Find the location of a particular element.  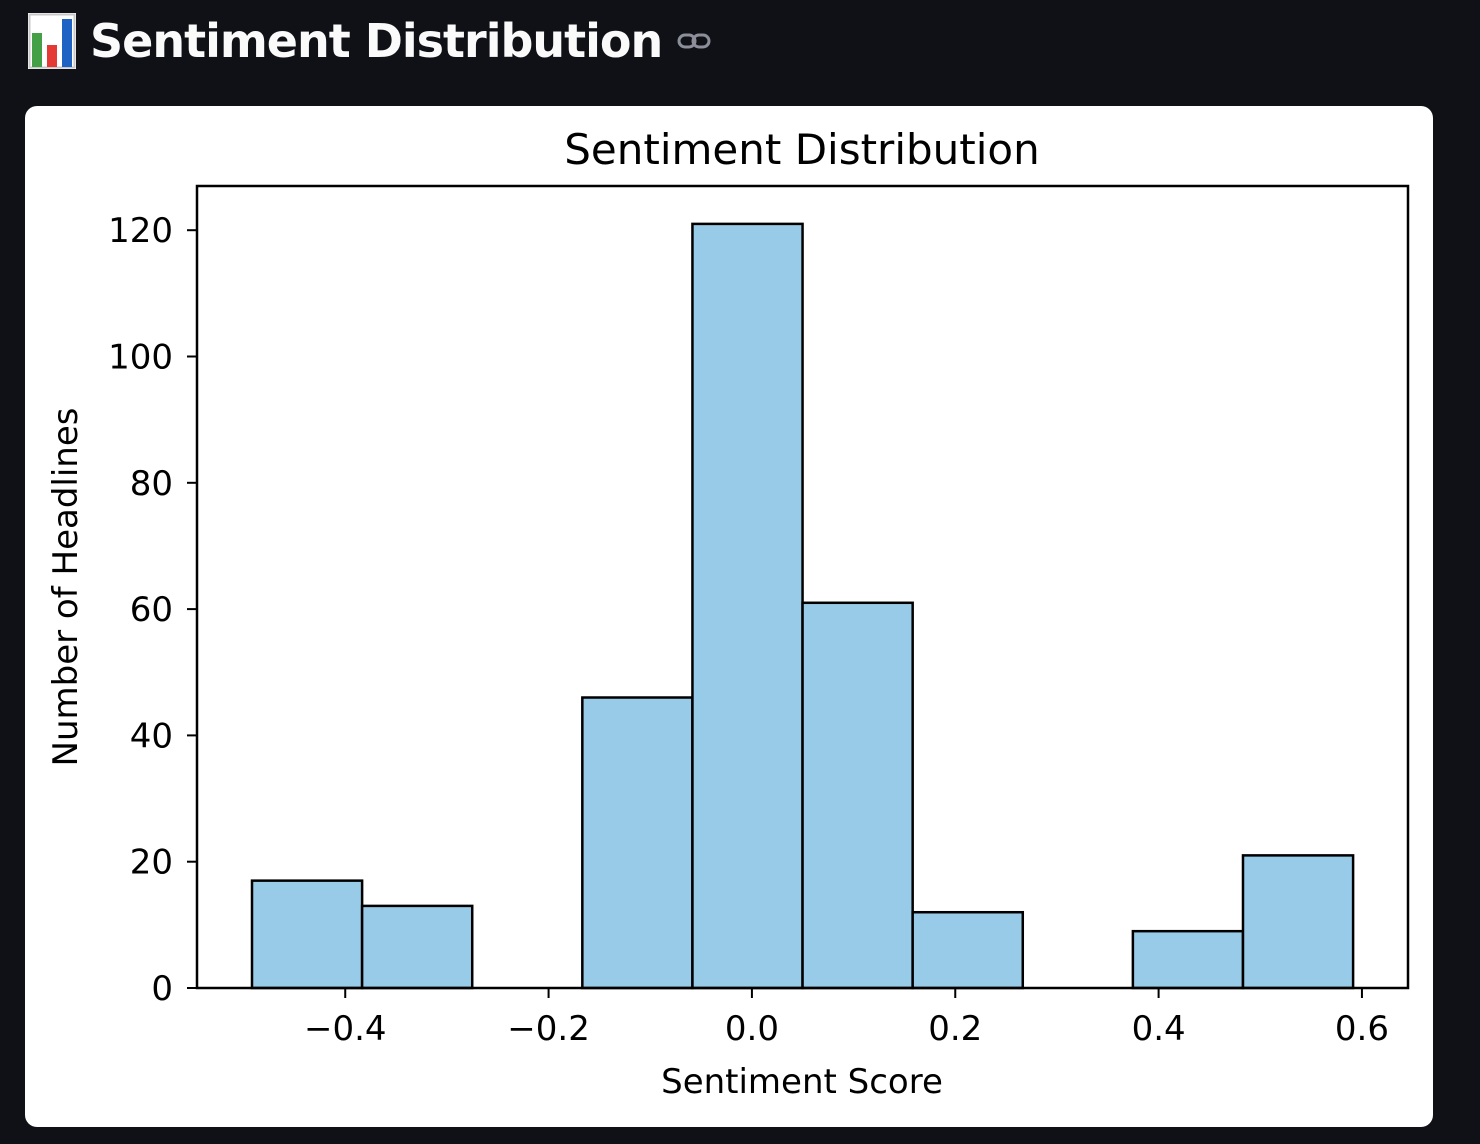

y-tick-label: 0 is located at coordinates (162, 989).